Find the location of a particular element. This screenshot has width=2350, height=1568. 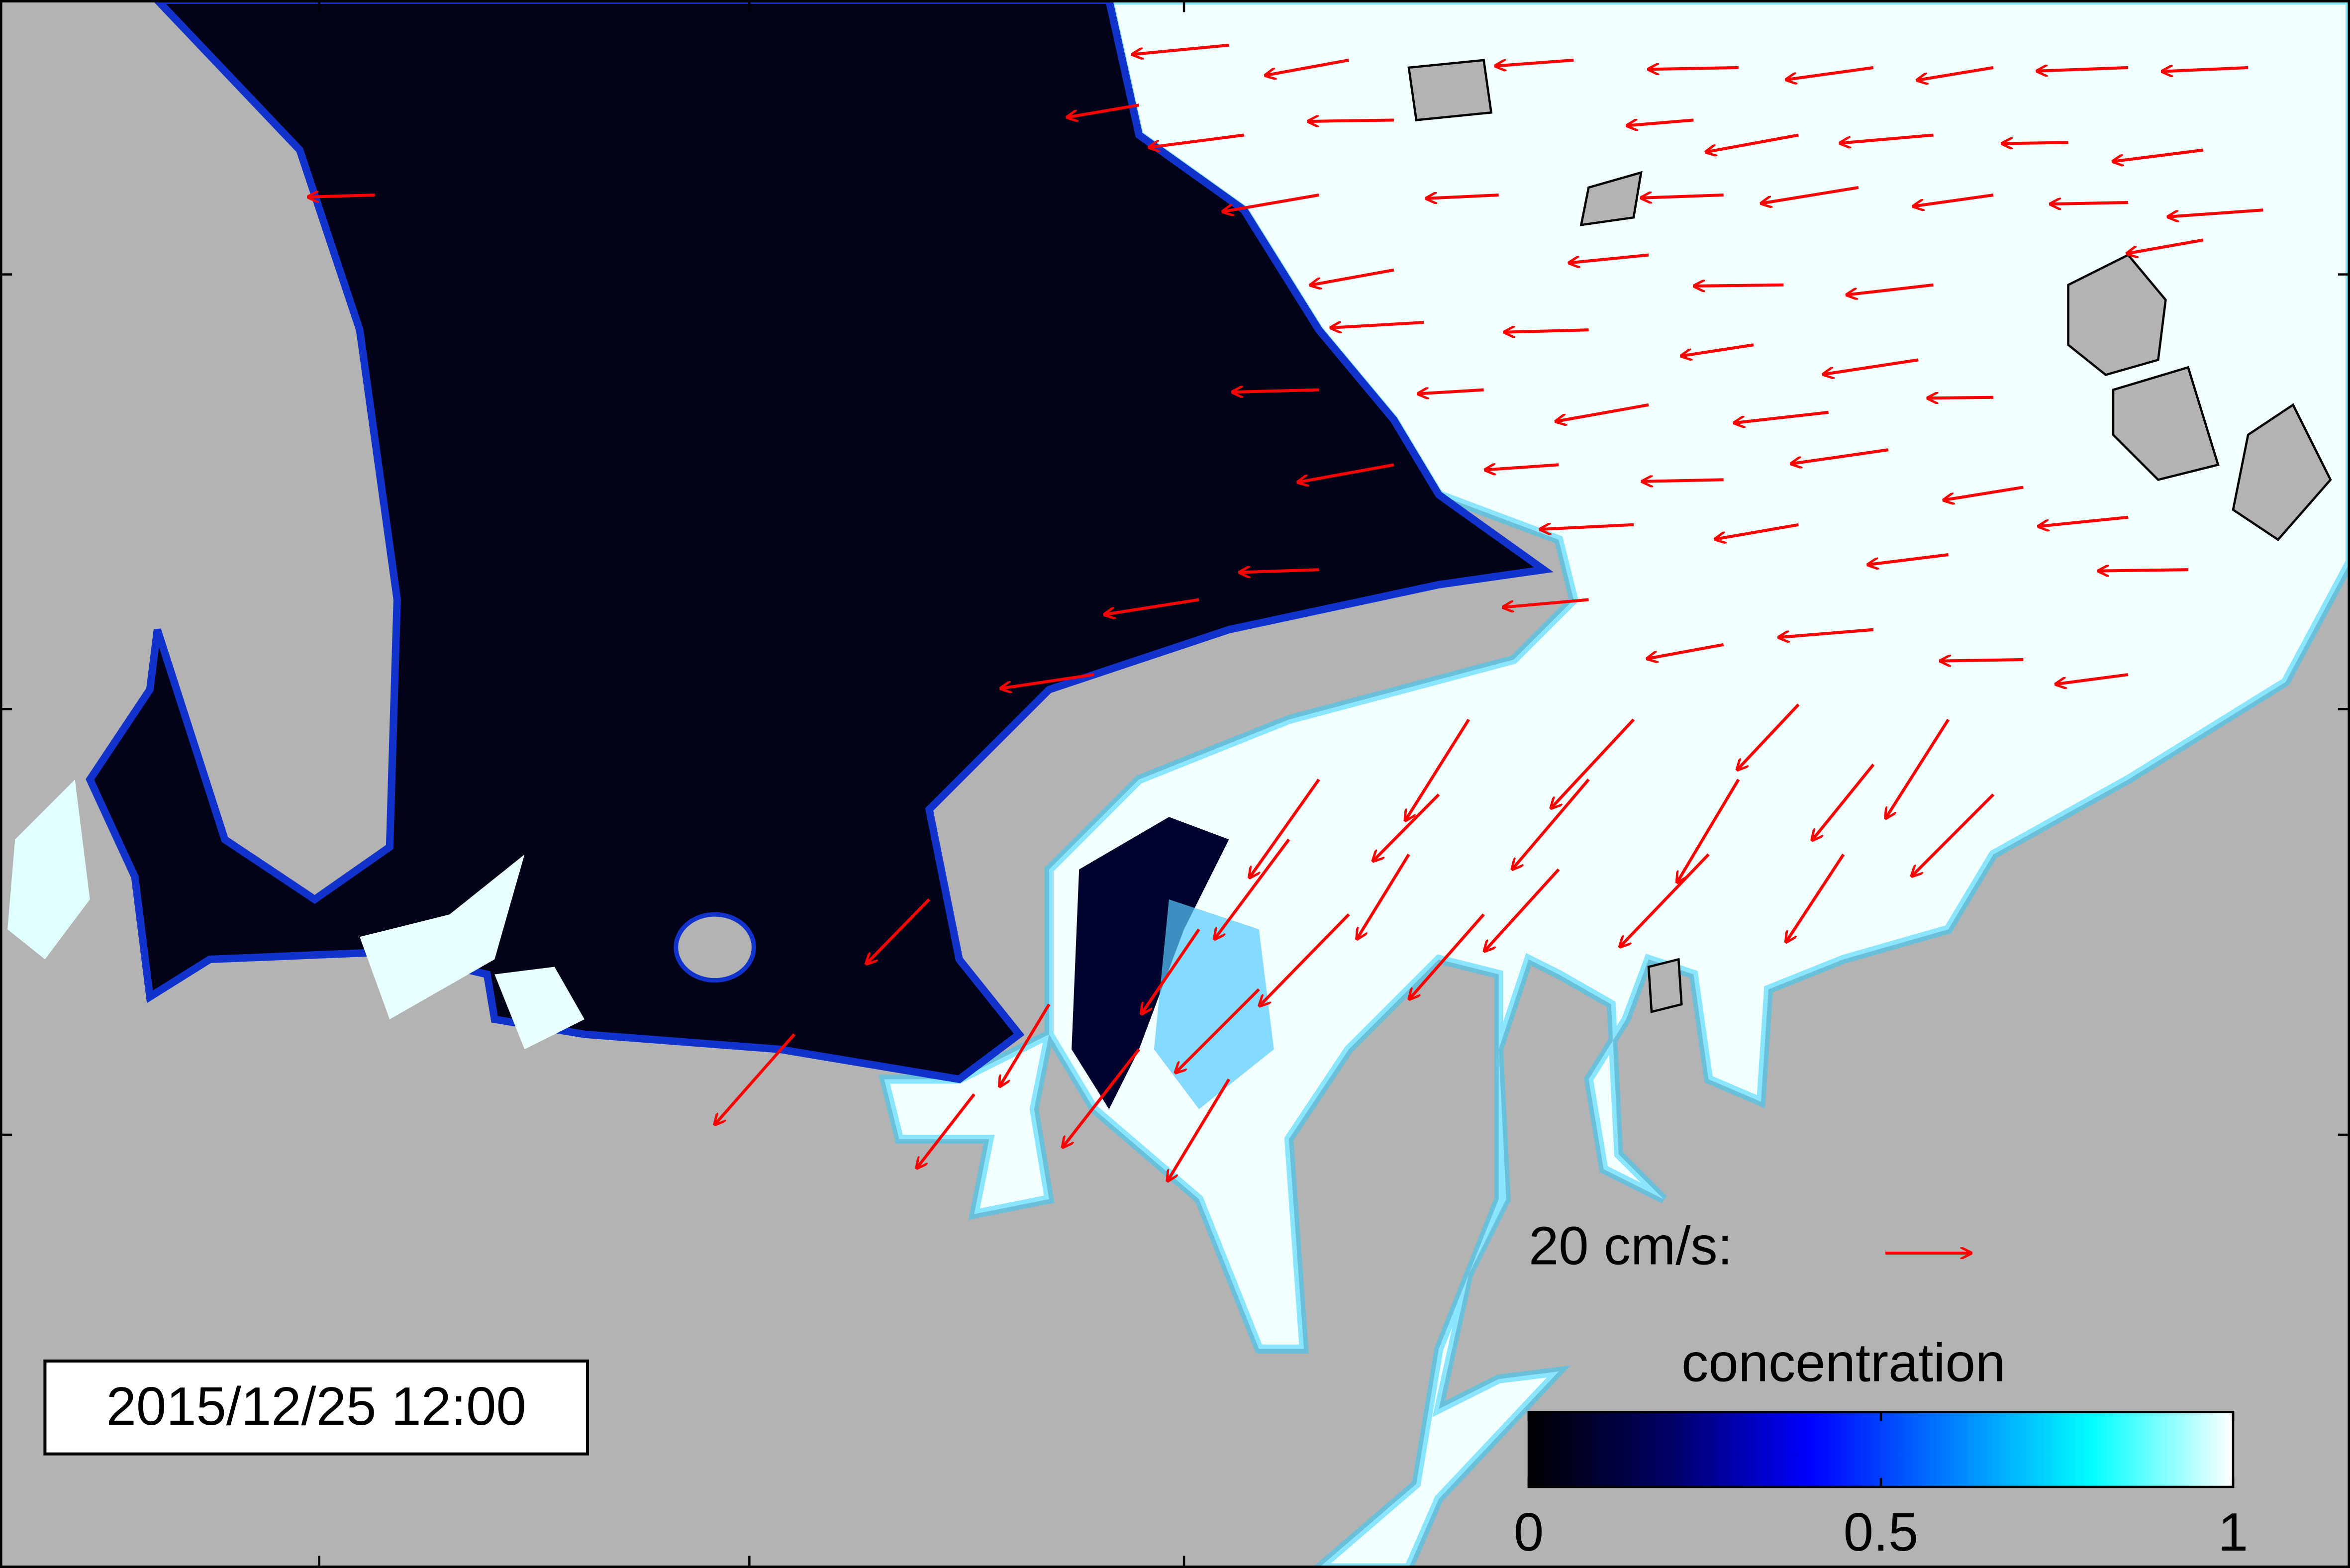

colorbar-tick-label: 1 is located at coordinates (2233, 1532).